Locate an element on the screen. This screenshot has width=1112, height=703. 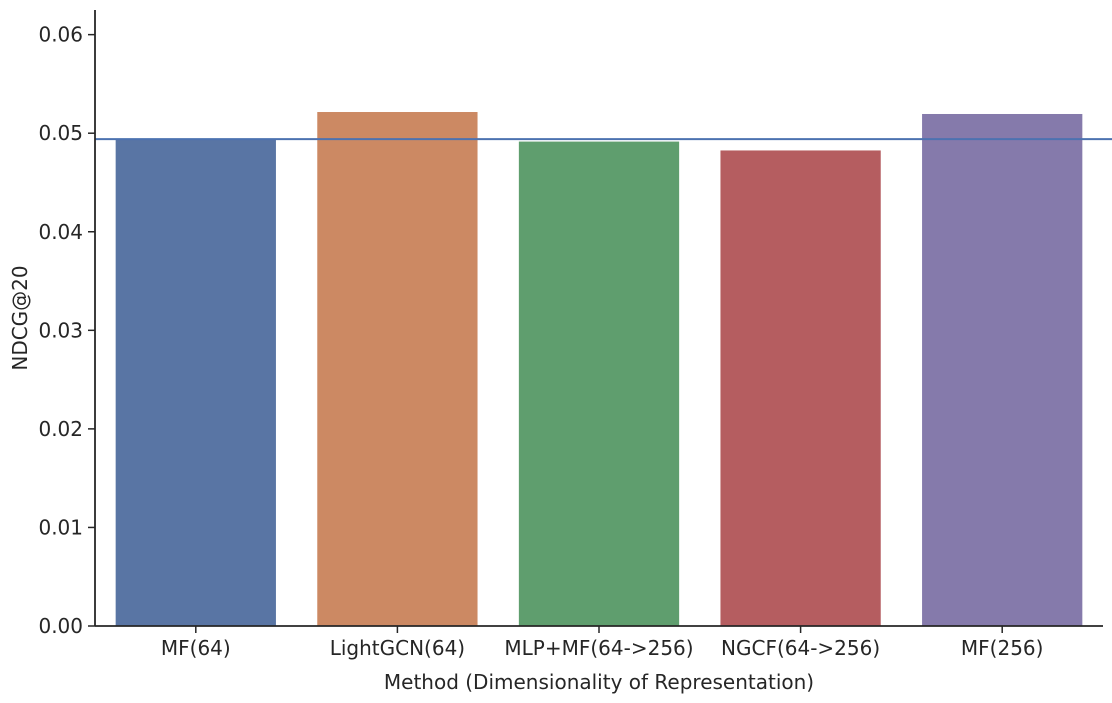
x-tick-label: MLP+MF(64->256) is located at coordinates (598, 648).